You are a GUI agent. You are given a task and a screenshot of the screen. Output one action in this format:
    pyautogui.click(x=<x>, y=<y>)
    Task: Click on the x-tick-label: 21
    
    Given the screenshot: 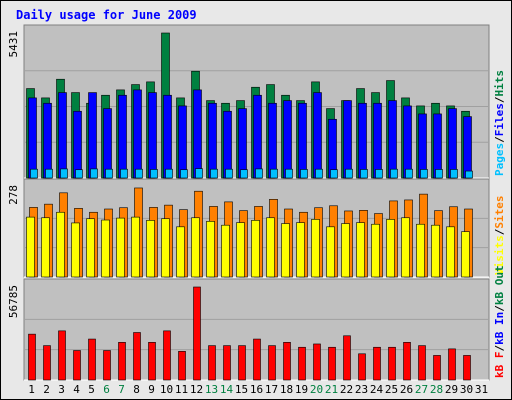 What is the action you would take?
    pyautogui.click(x=331, y=389)
    